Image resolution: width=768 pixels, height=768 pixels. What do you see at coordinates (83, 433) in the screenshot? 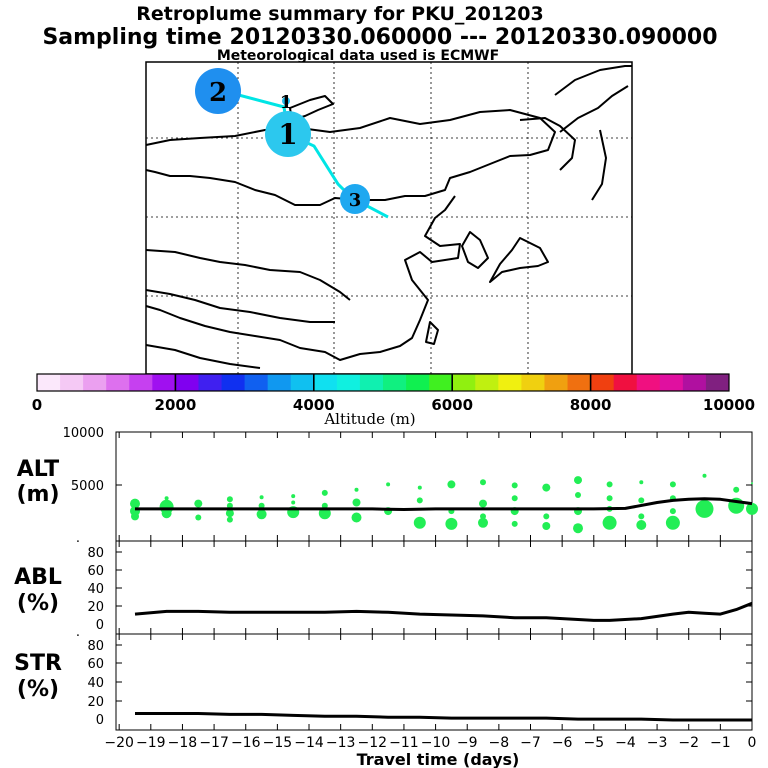
I see `alt-ytick-label: 10000` at bounding box center [83, 433].